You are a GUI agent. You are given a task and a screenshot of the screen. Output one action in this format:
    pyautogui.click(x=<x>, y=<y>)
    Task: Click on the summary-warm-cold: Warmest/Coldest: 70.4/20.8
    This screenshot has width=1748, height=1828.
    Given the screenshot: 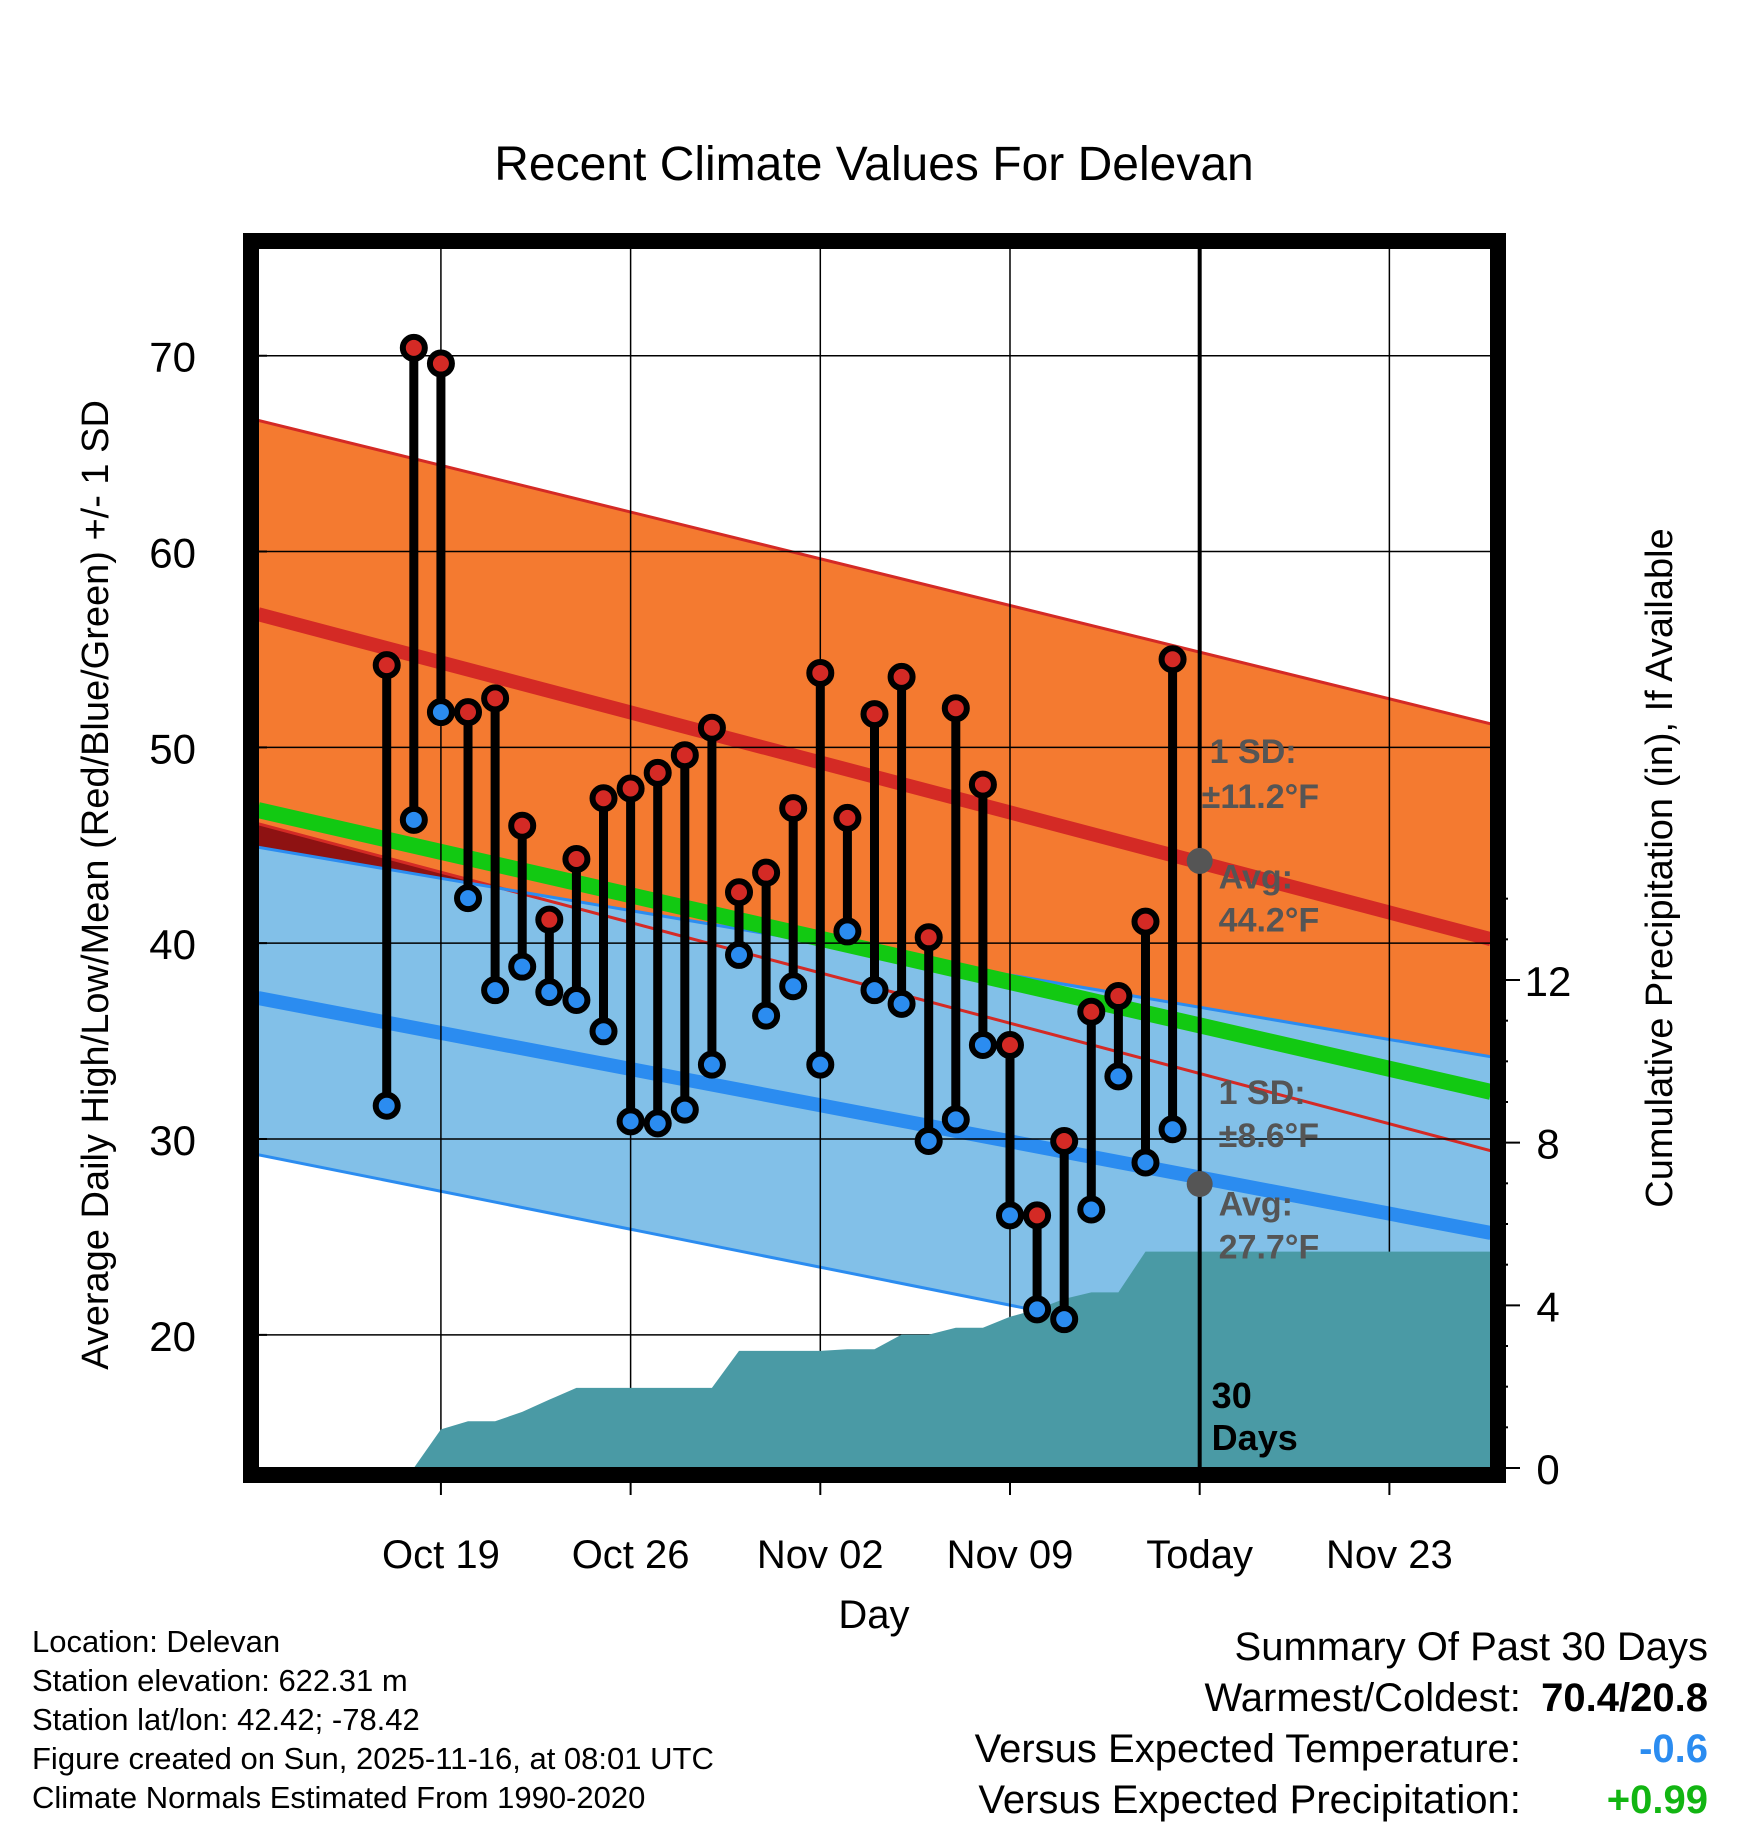 What is the action you would take?
    pyautogui.click(x=1342, y=1698)
    